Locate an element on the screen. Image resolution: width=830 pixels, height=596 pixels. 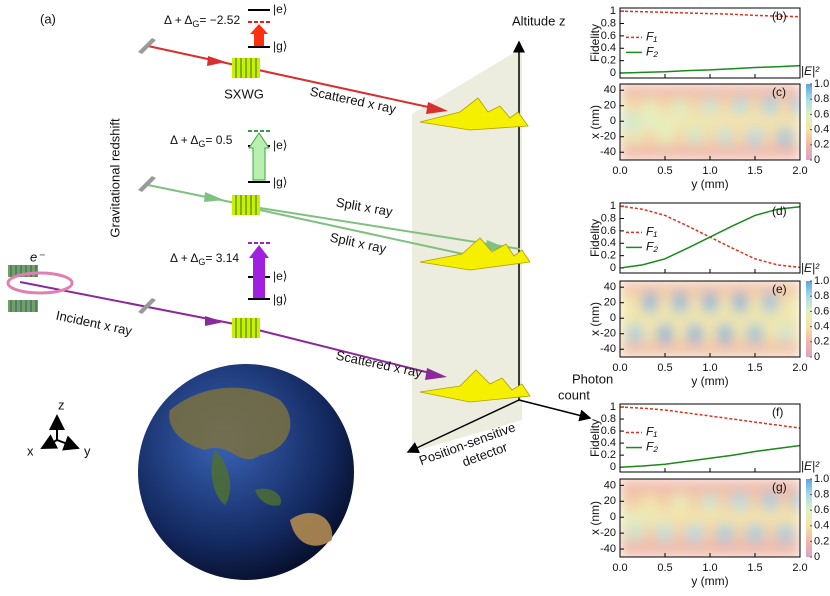
heatmap-clip is located at coordinates (710, 319).